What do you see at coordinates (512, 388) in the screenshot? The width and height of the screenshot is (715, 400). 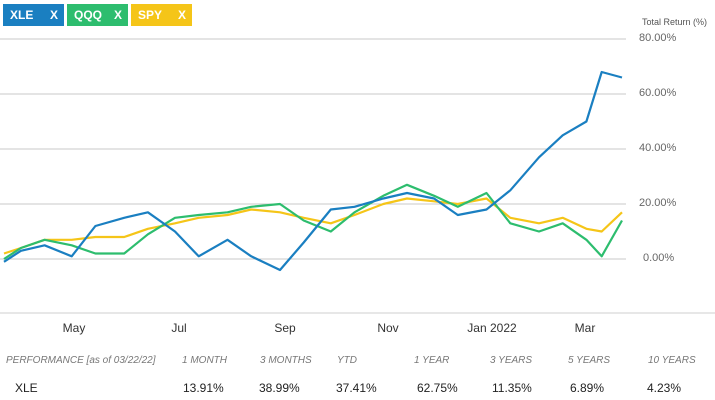 I see `row-value: 11.35%` at bounding box center [512, 388].